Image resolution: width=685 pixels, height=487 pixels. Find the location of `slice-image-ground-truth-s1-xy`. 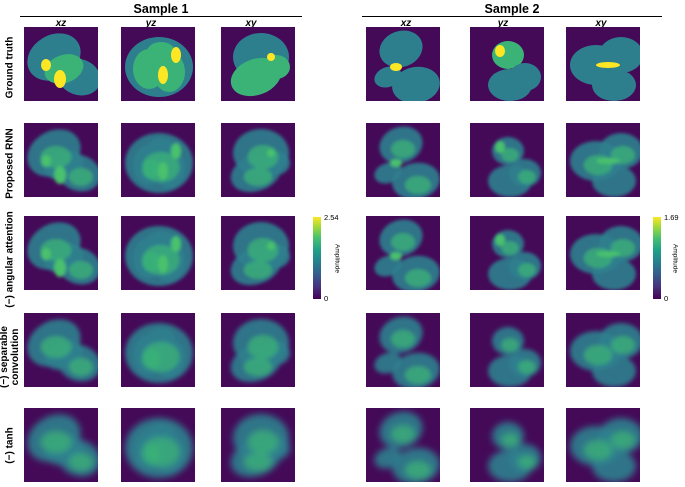

slice-image-ground-truth-s1-xy is located at coordinates (258, 64).